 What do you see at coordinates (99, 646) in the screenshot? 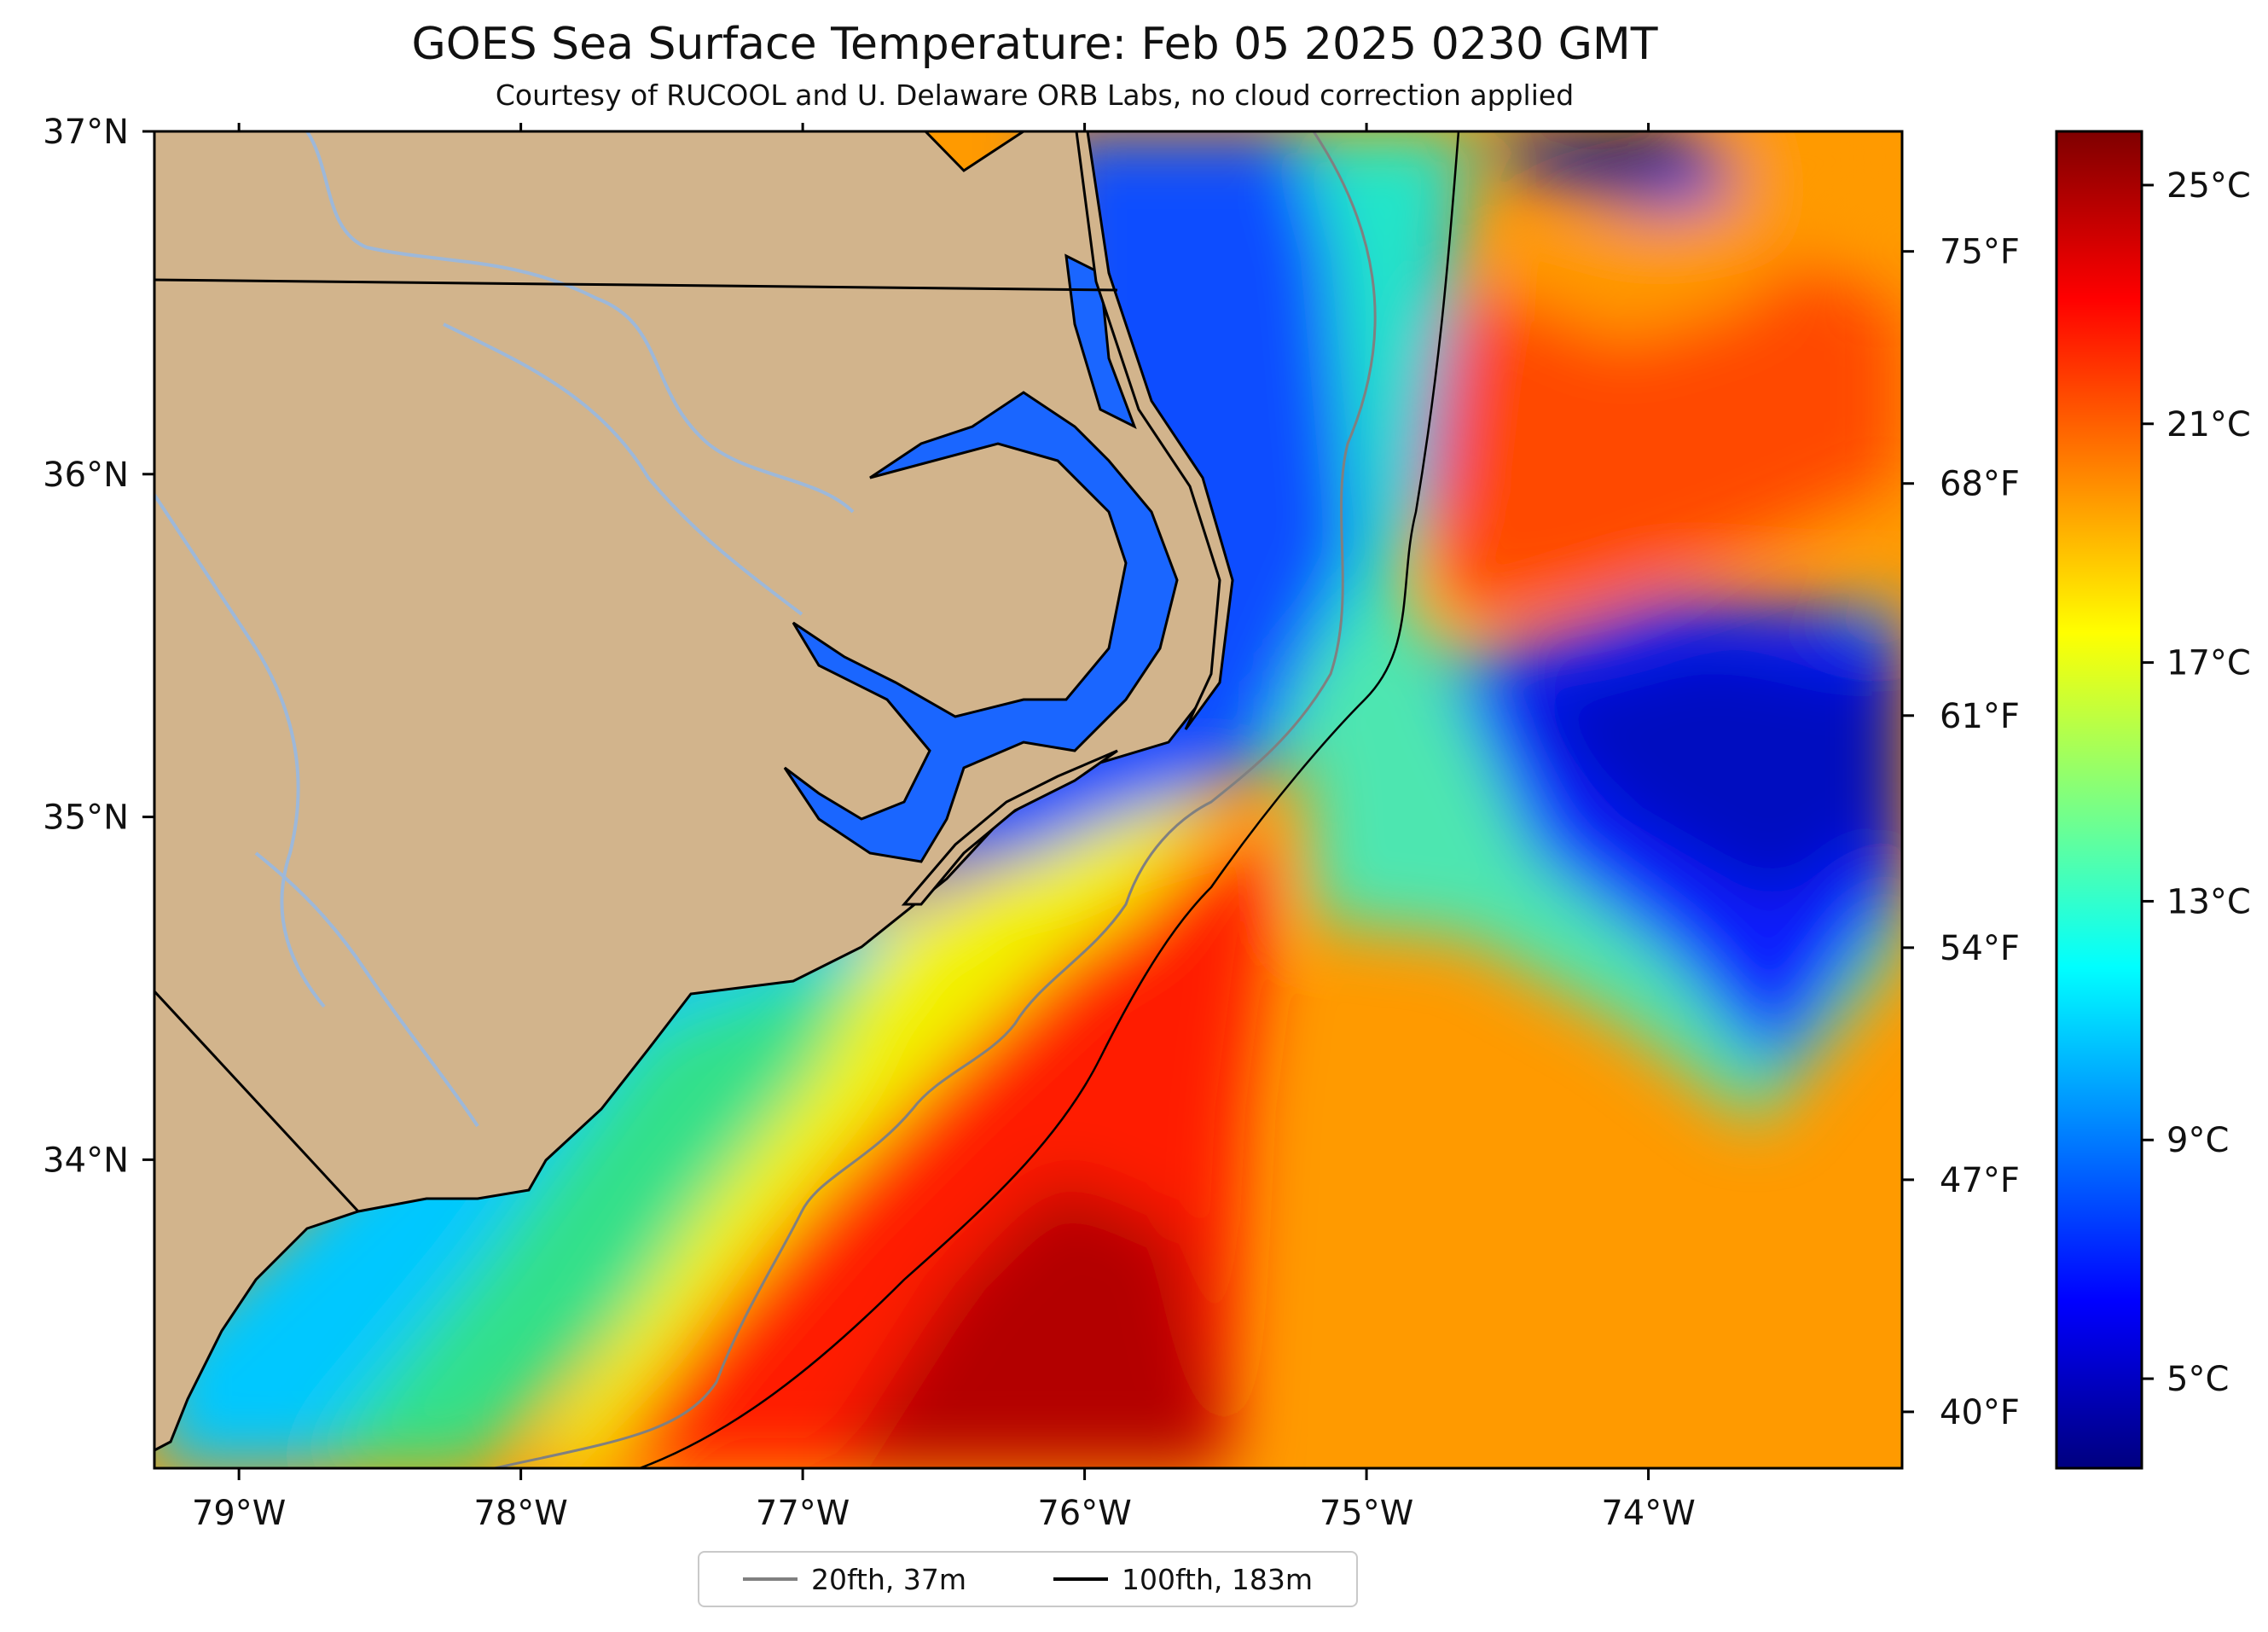
I see `latitude-axis: 37°N 36°N 35°N 34°N` at bounding box center [99, 646].